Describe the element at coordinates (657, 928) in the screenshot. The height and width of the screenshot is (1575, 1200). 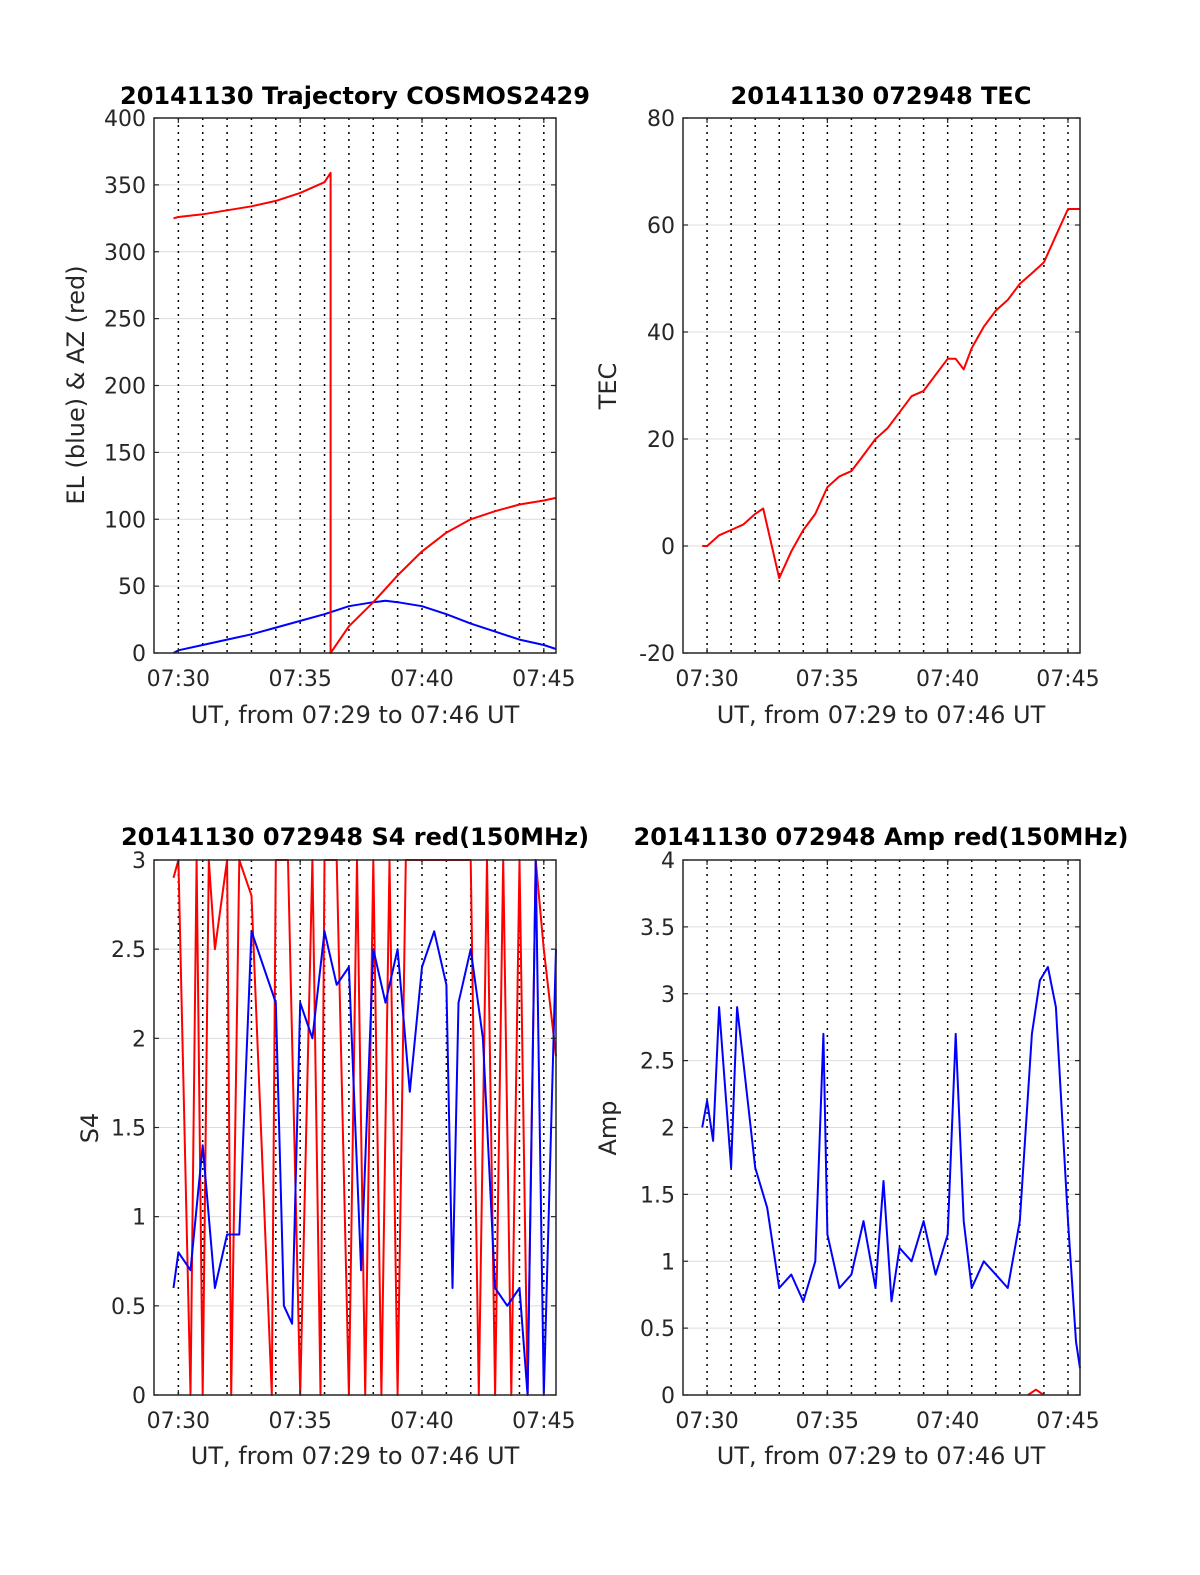
I see `y-tick-label: 3.5` at that location.